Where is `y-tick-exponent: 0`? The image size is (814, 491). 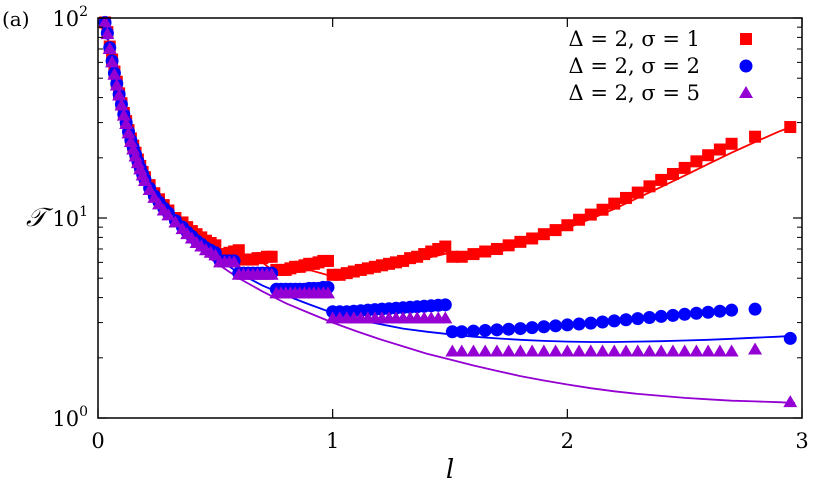 y-tick-exponent: 0 is located at coordinates (83, 412).